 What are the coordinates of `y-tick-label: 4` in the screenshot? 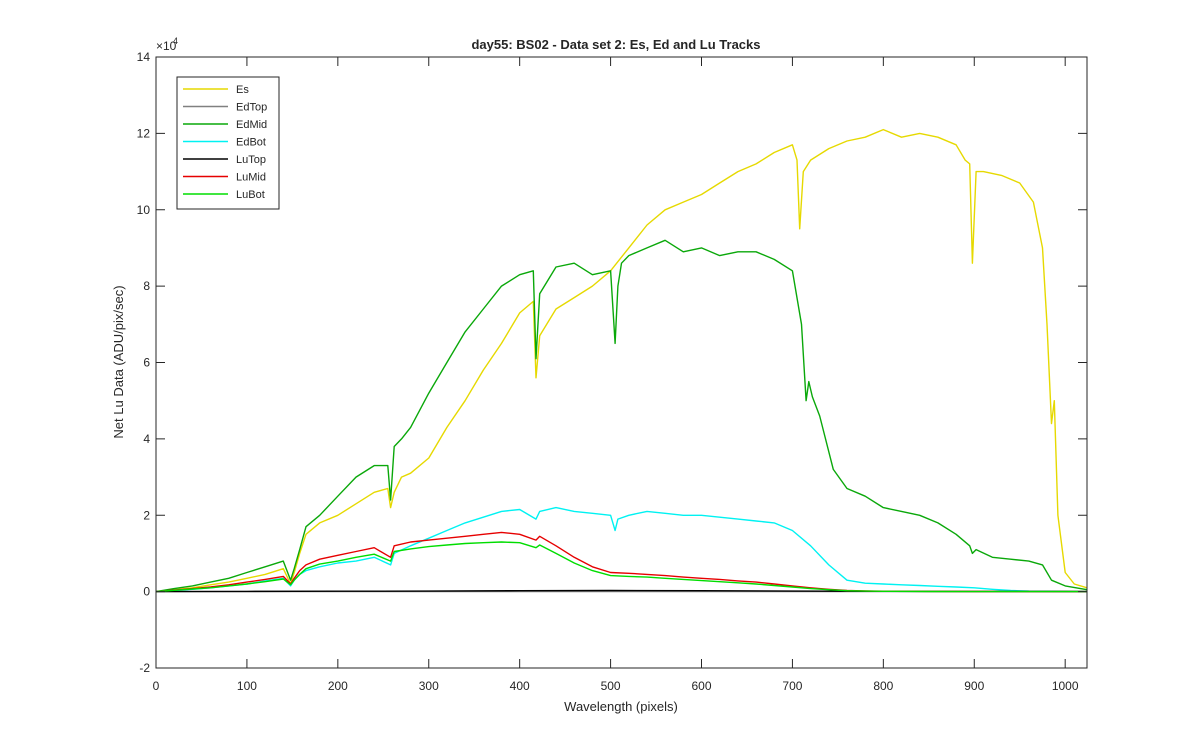 It's located at (146, 439).